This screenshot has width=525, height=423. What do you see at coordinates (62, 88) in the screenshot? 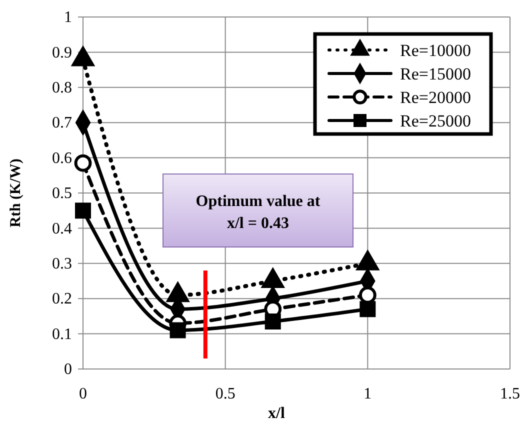
I see `y-tick-label: 0.8` at bounding box center [62, 88].